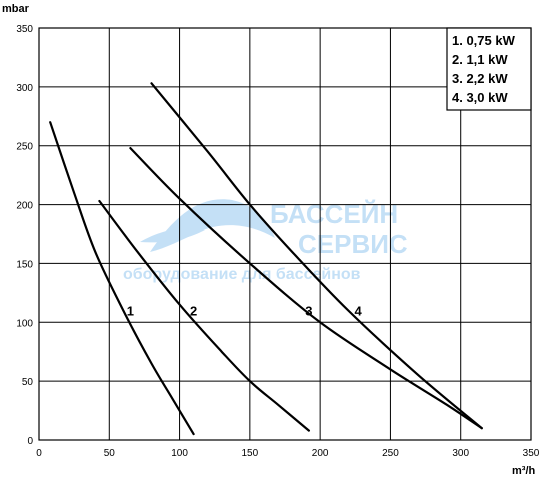 The width and height of the screenshot is (551, 482). Describe the element at coordinates (484, 40) in the screenshot. I see `legend-entry: 1. 0,75 kW` at that location.